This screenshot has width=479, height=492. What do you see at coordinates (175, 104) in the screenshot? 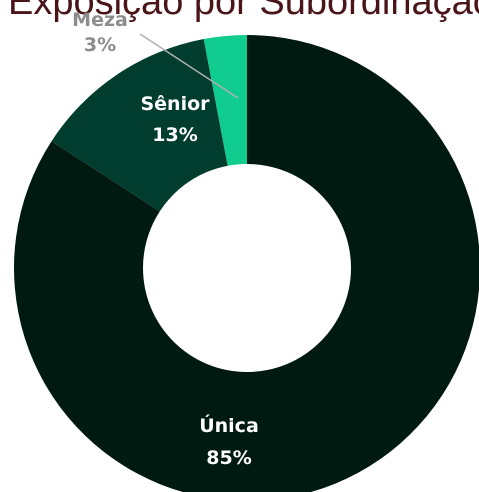
I see `slice-label-senior: Sênior` at bounding box center [175, 104].